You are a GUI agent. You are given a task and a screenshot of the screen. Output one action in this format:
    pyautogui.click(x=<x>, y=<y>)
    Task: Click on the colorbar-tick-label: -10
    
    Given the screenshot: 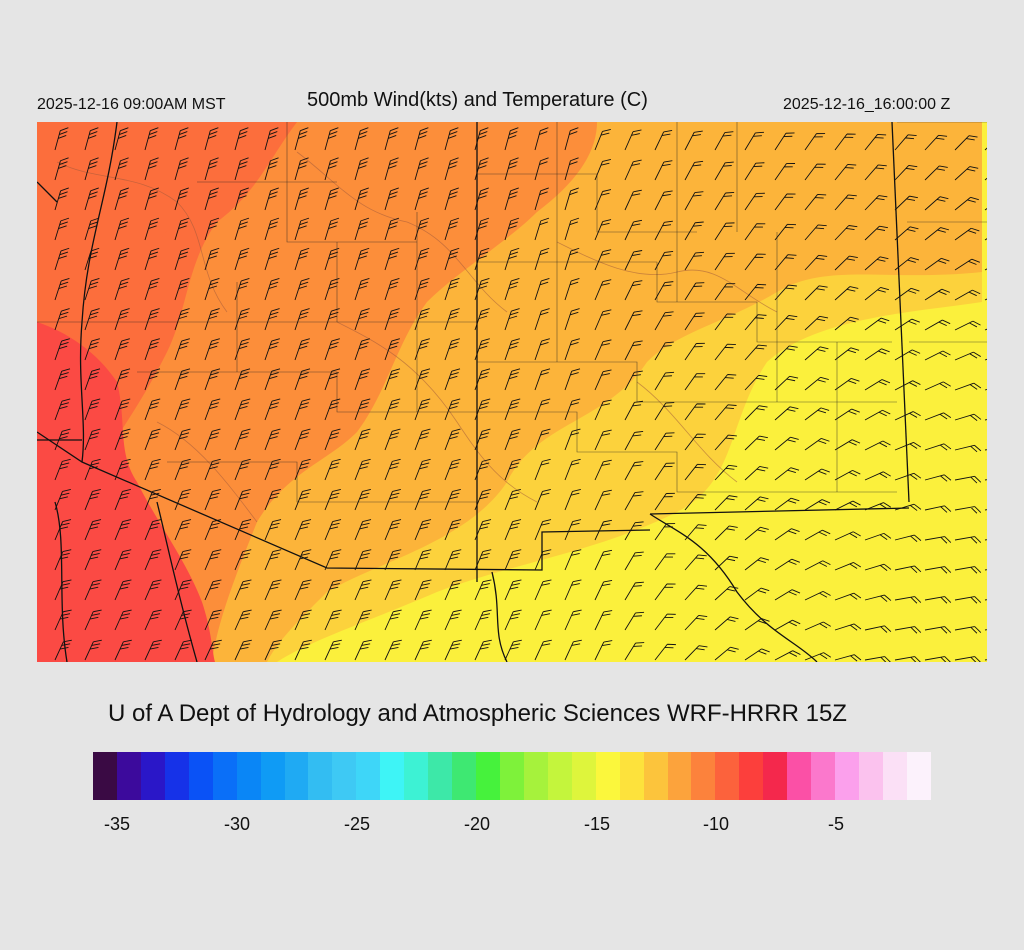 What is the action you would take?
    pyautogui.click(x=716, y=824)
    